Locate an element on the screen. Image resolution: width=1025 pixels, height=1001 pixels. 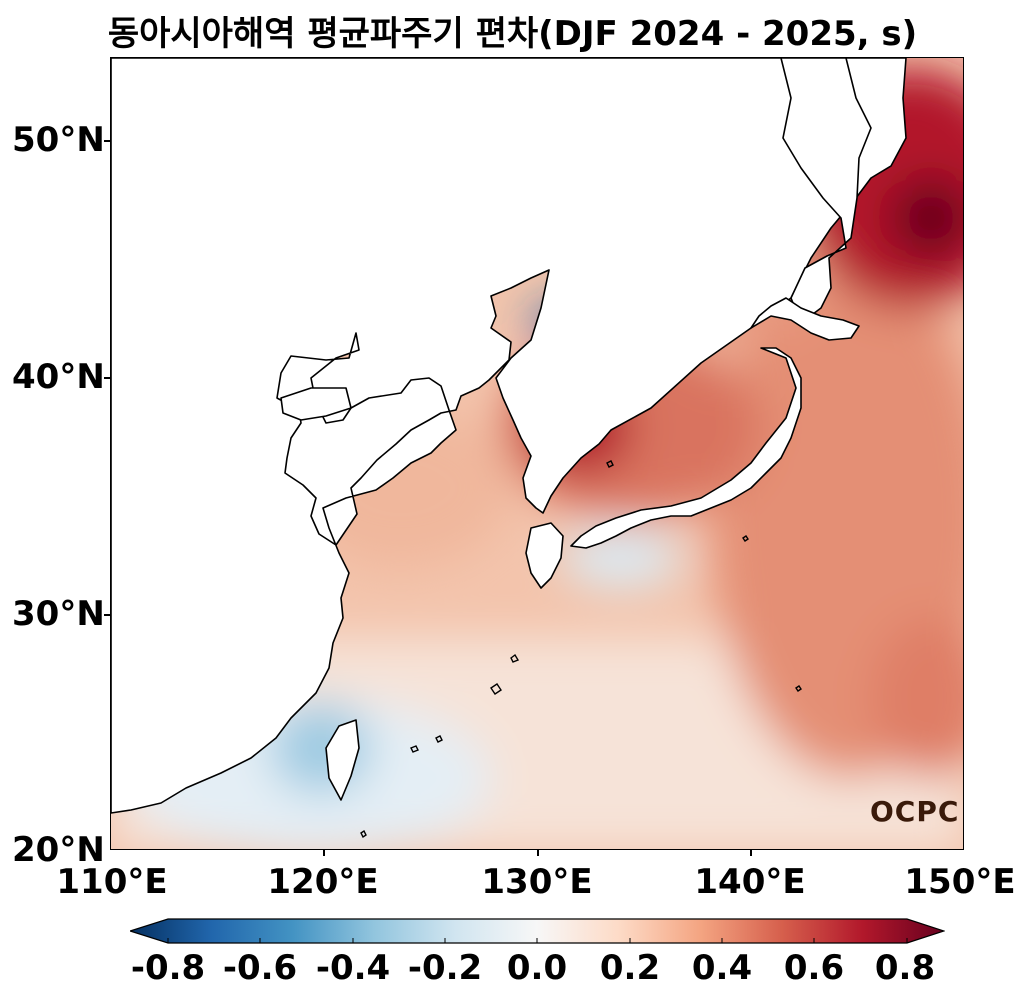
x-tick-label: 110°E is located at coordinates (112, 882).